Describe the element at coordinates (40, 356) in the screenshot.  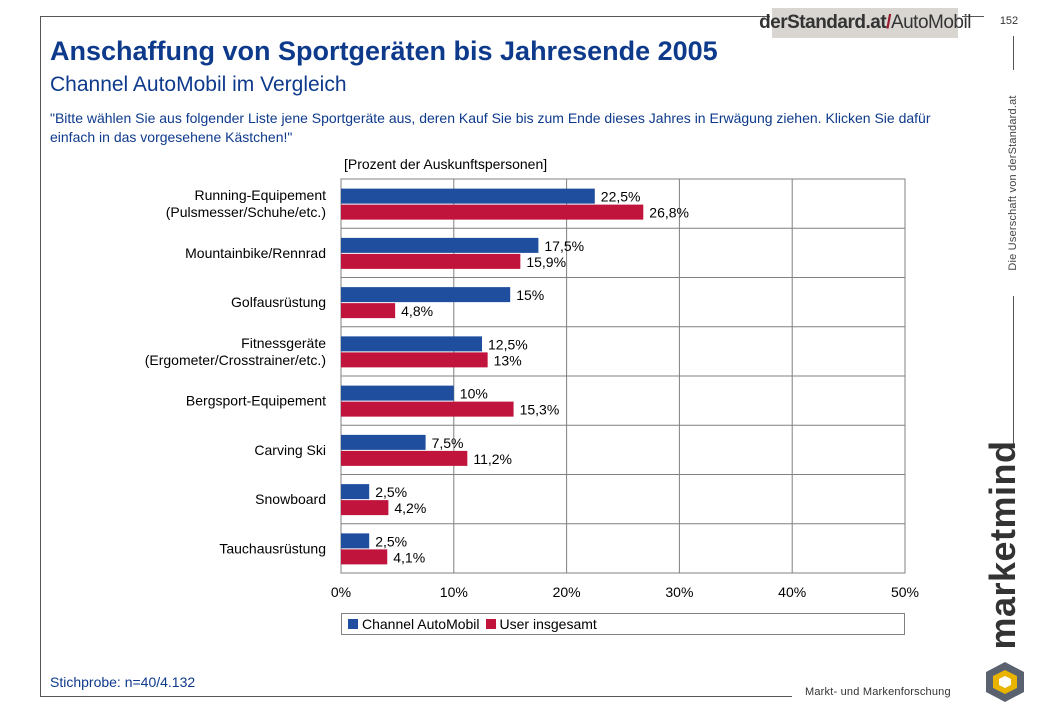
I see `frame-left-line` at that location.